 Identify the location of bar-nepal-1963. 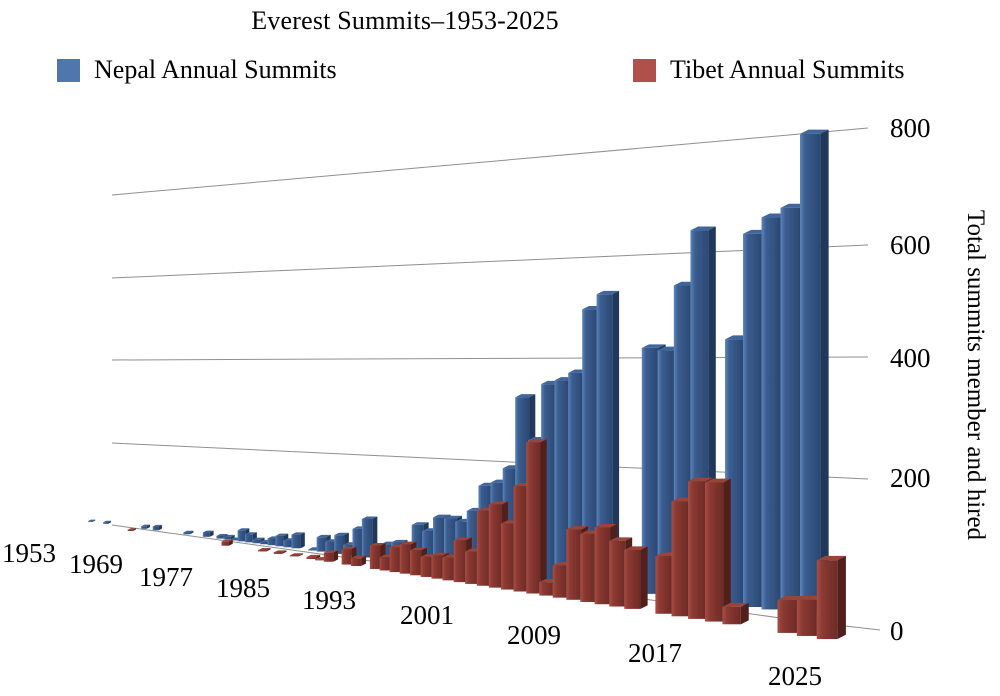
(144, 527).